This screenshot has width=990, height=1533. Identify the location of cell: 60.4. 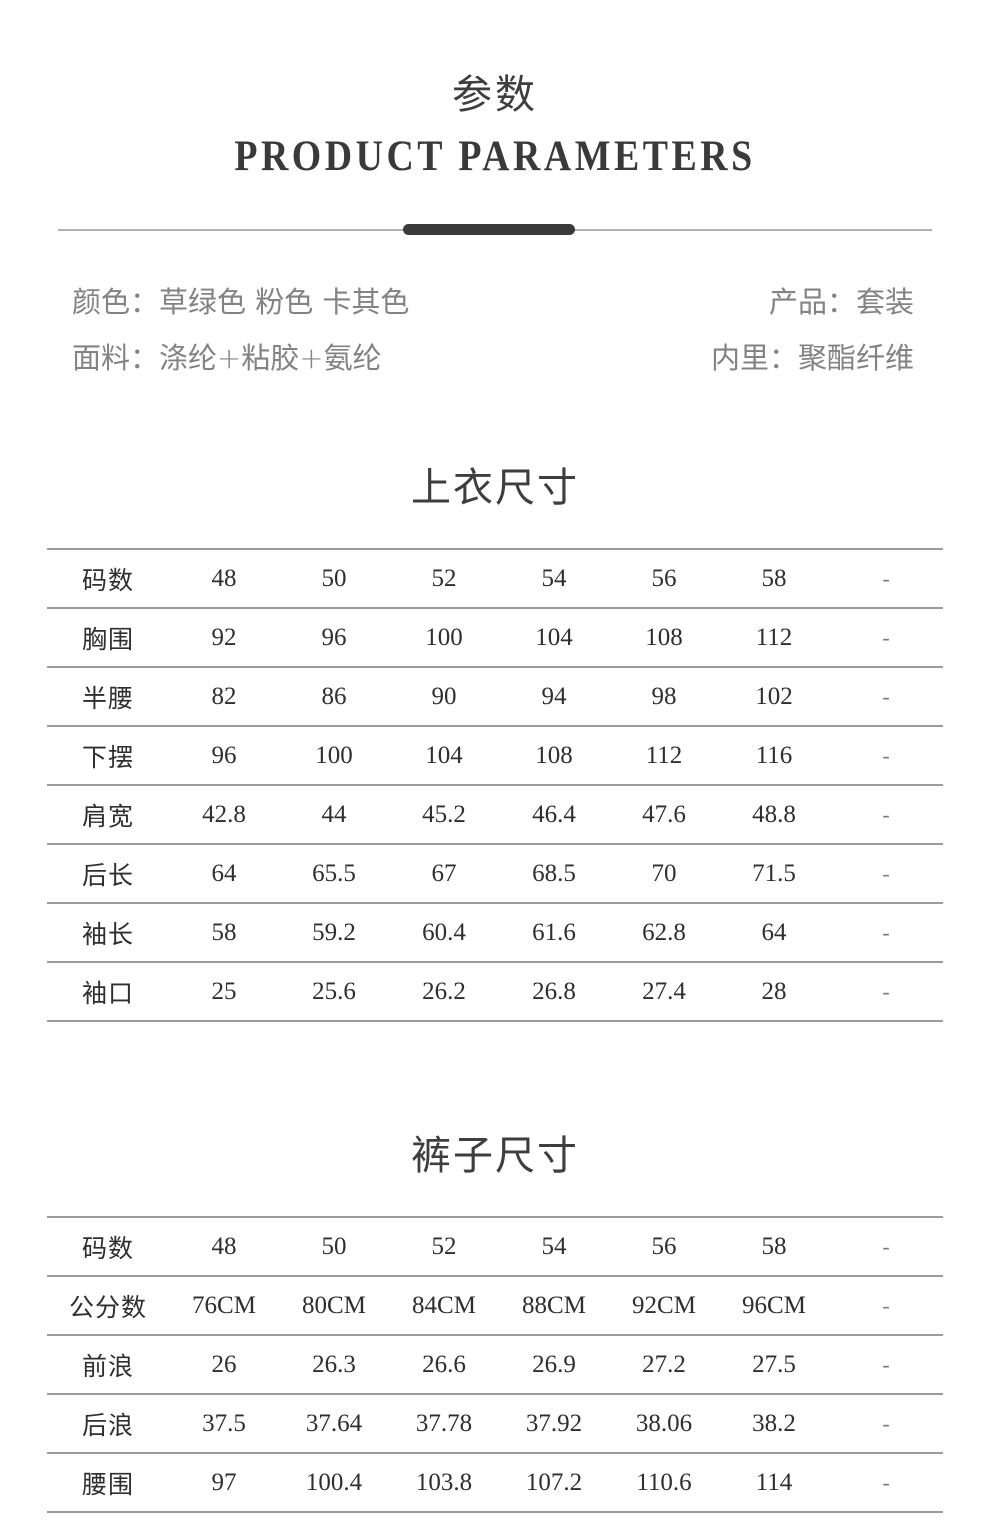
(444, 932).